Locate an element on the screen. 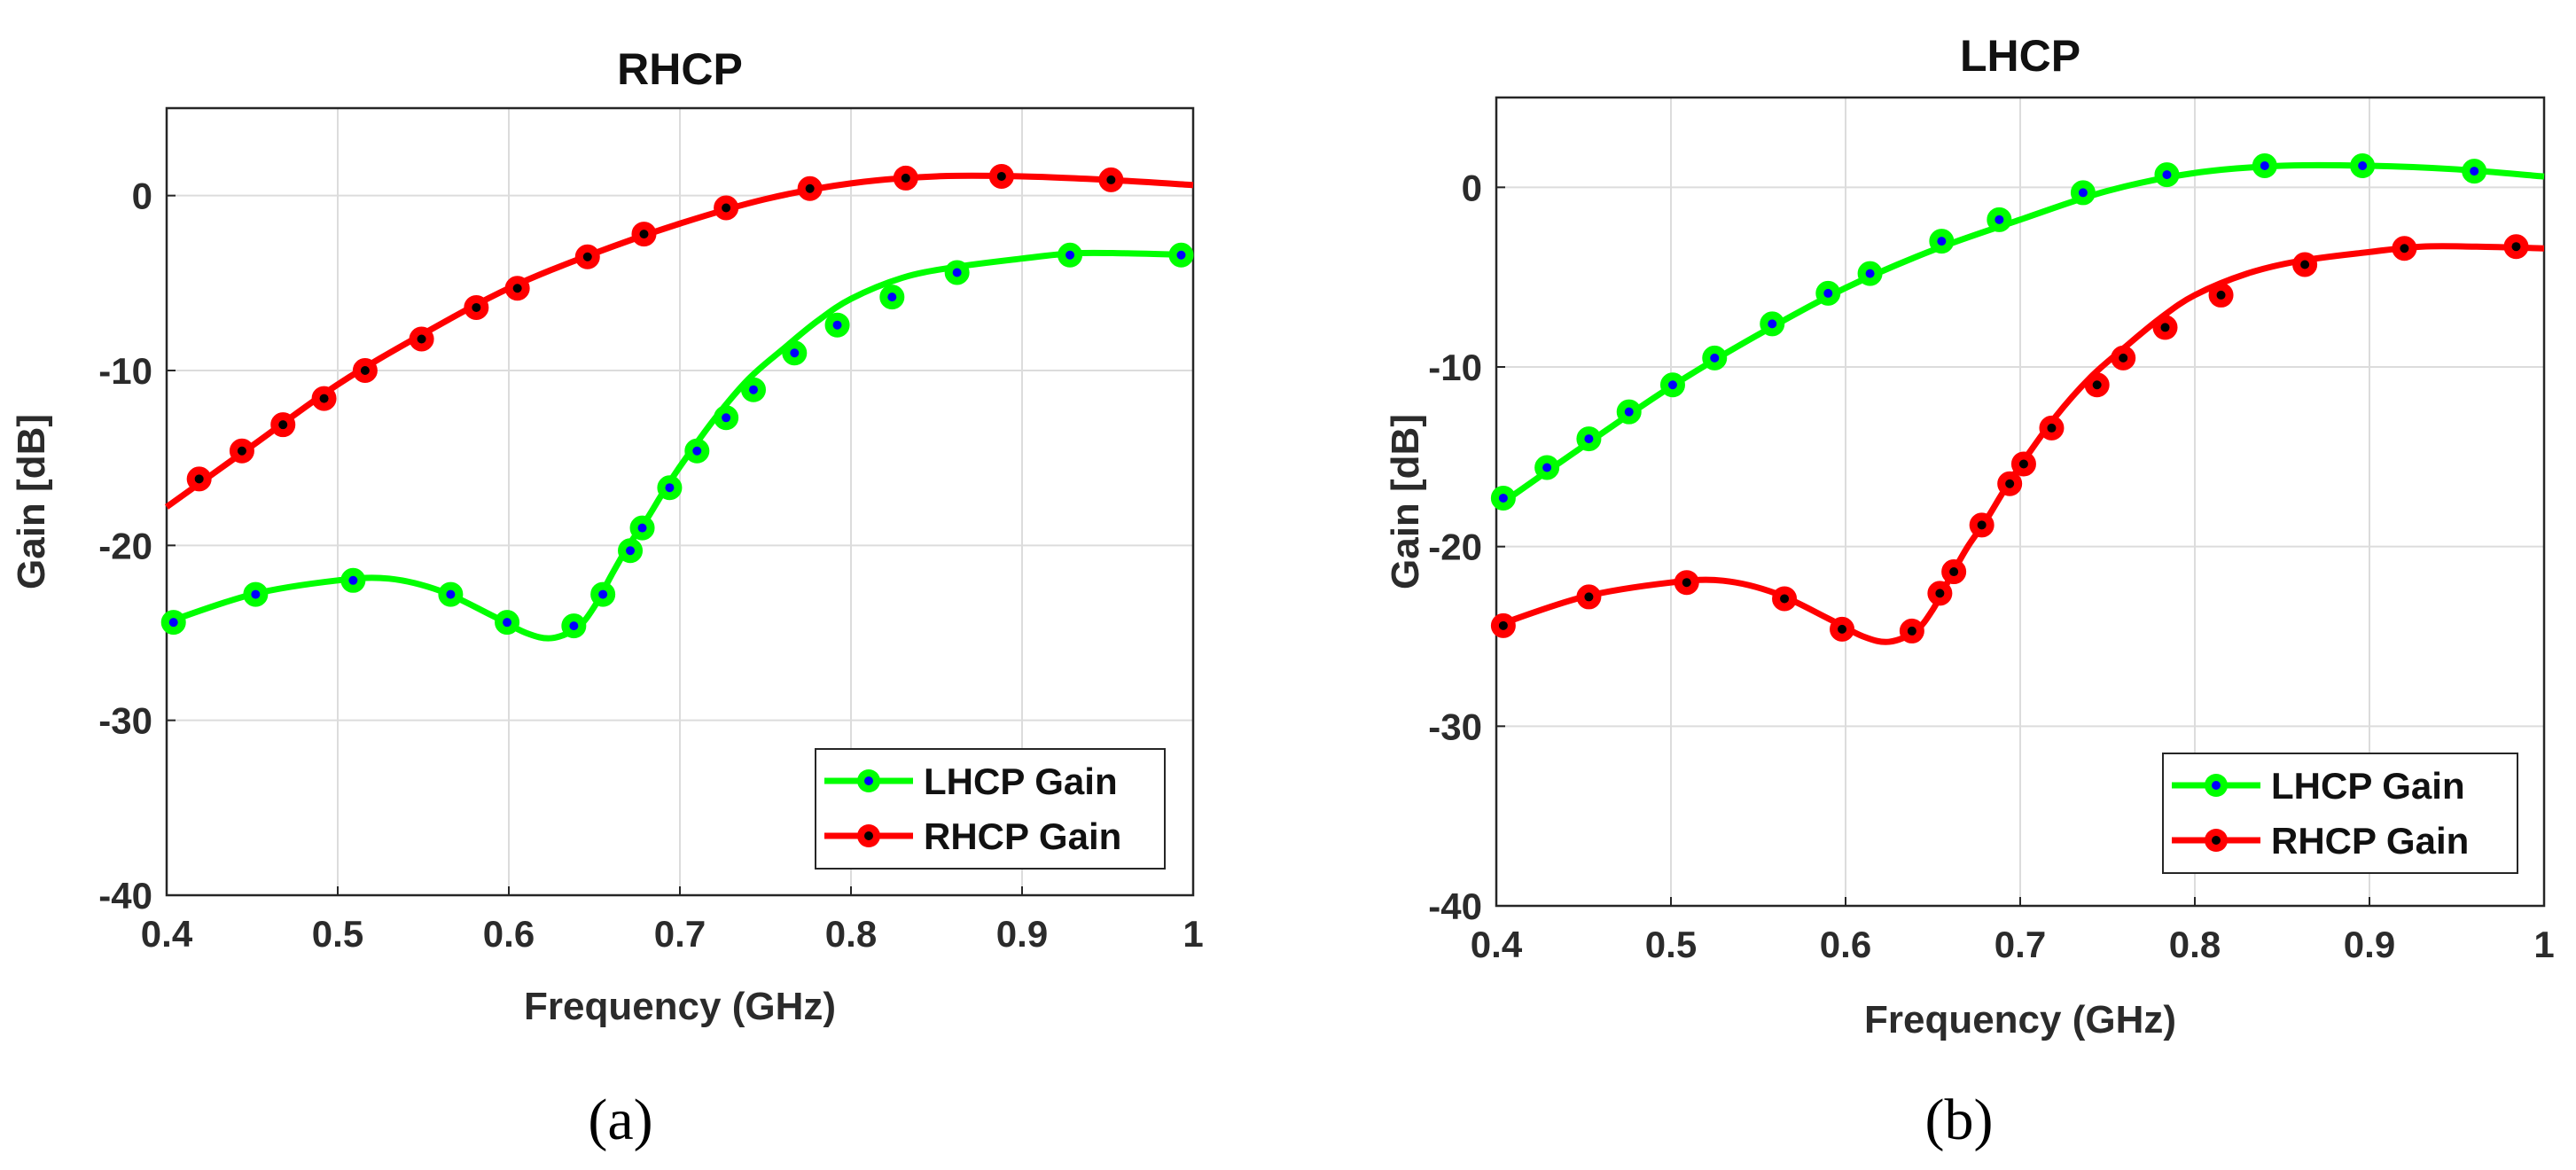 The height and width of the screenshot is (1170, 2576). panel-caption: (a) is located at coordinates (620, 1120).